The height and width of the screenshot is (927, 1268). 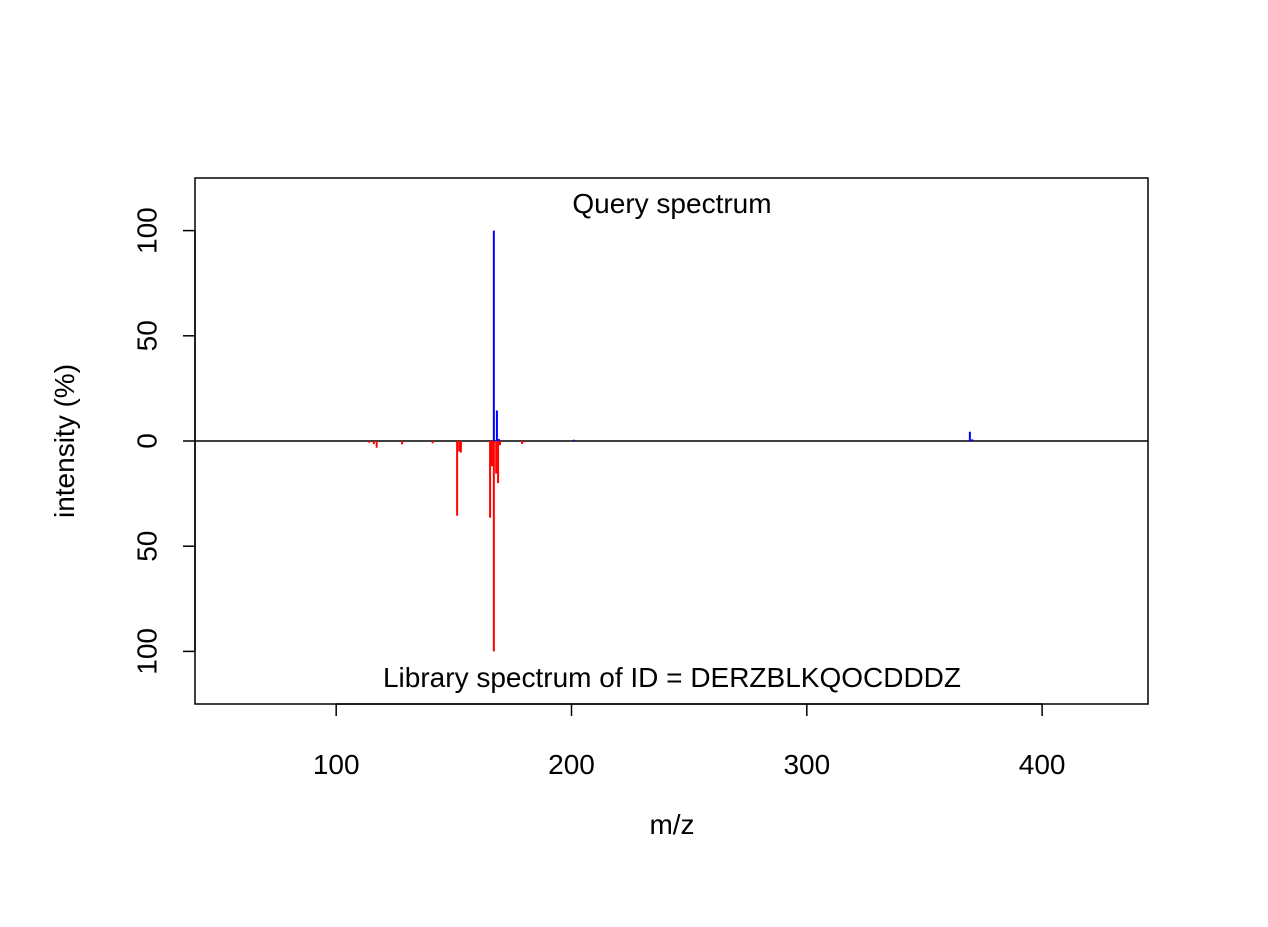 I want to click on library-peaks-group, so click(x=447, y=546).